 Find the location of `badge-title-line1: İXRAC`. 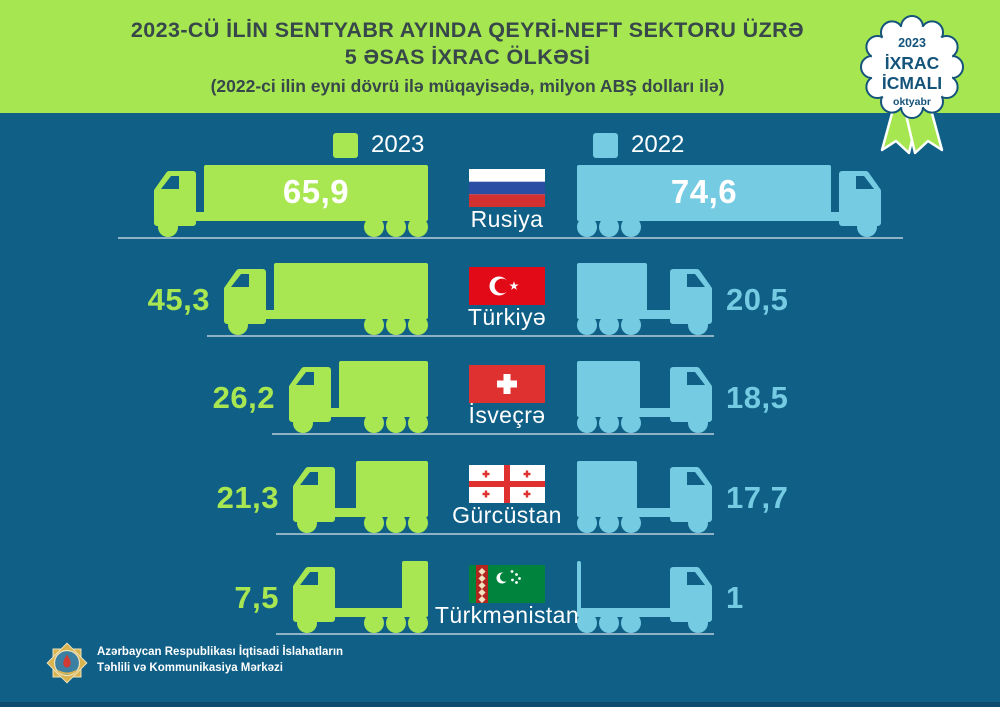

badge-title-line1: İXRAC is located at coordinates (912, 63).